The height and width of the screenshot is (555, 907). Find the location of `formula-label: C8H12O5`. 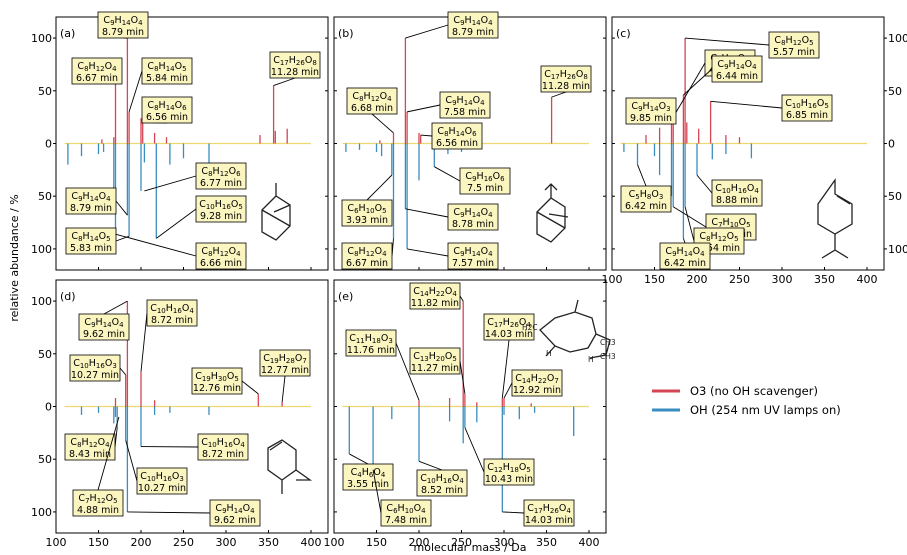

formula-label: C8H12O5 is located at coordinates (793, 41).